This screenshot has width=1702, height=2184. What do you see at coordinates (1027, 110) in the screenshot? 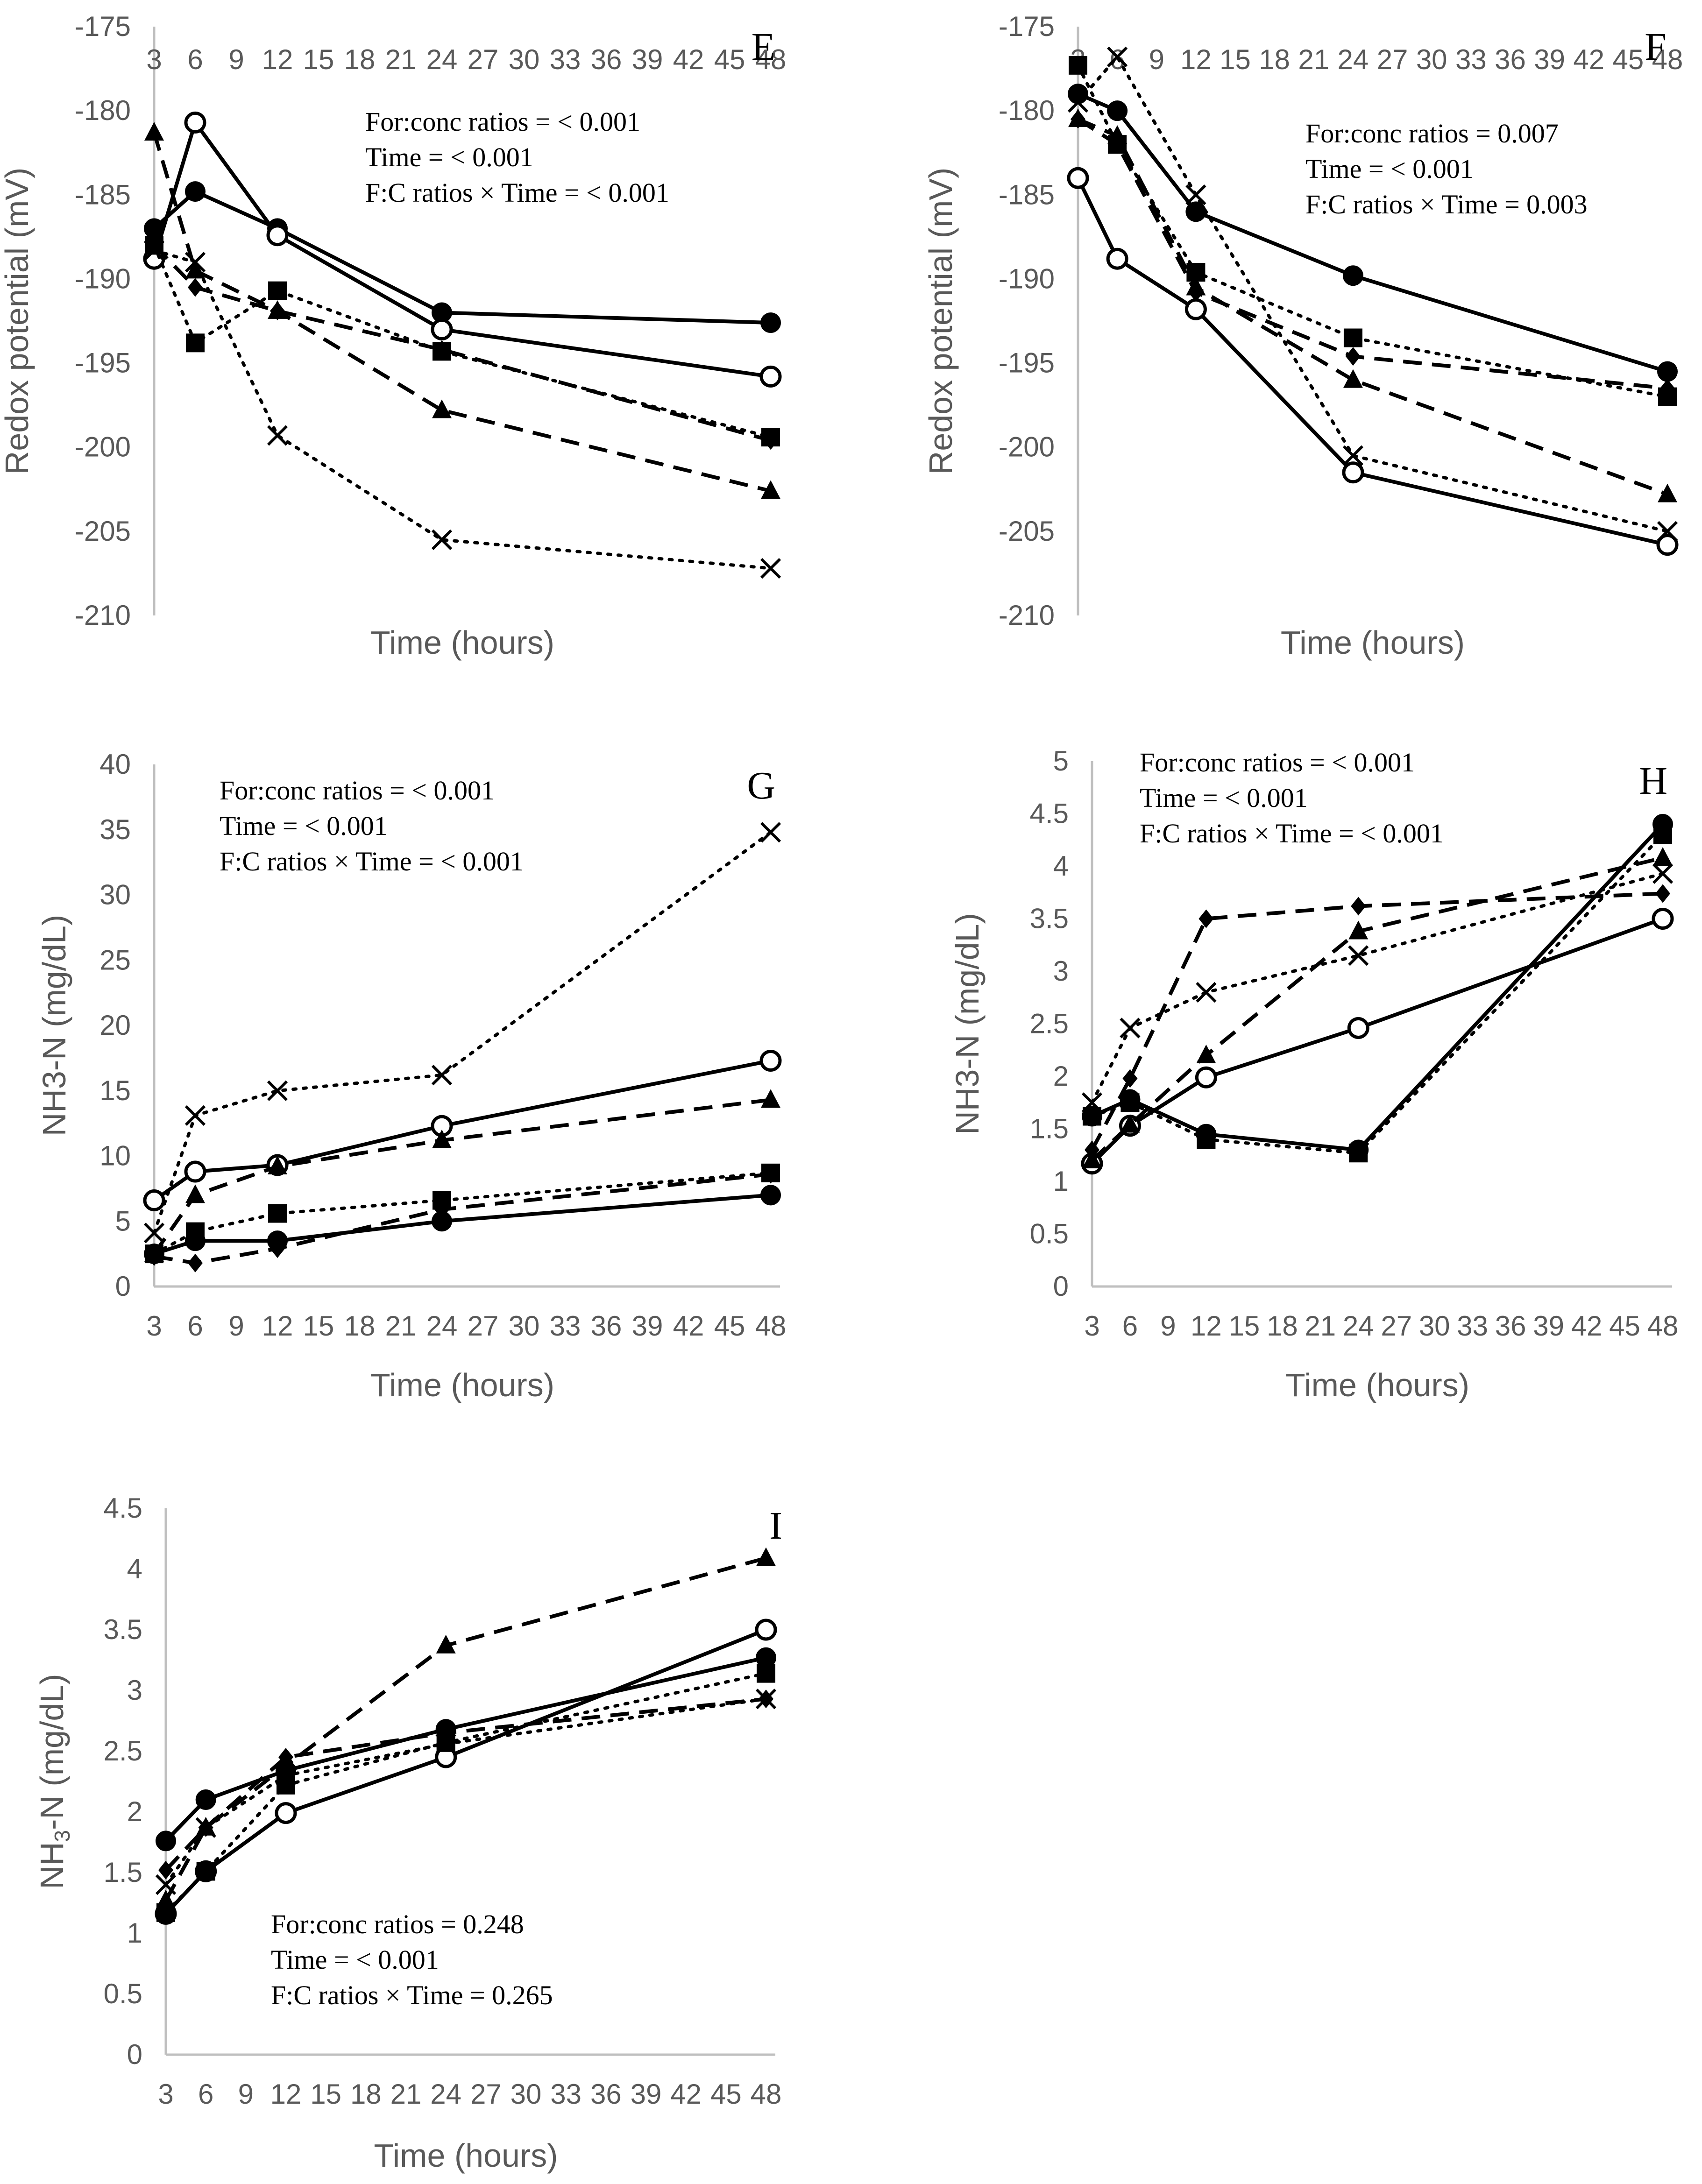
I see `y-tick-label: -180` at bounding box center [1027, 110].